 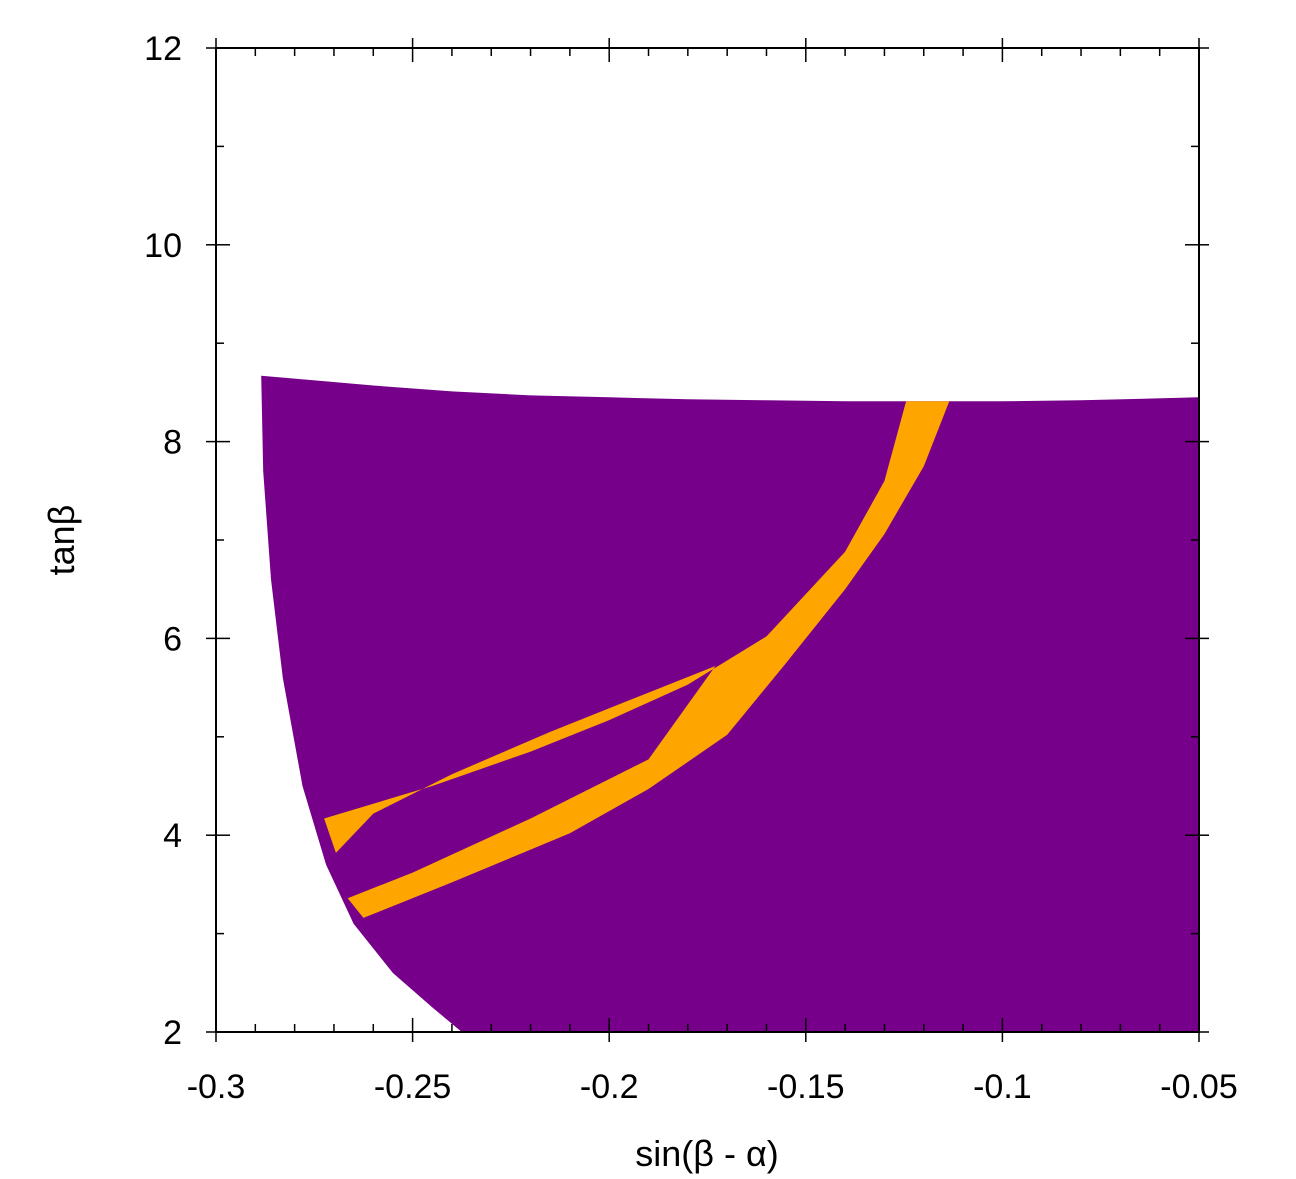 What do you see at coordinates (172, 443) in the screenshot?
I see `y-tick-label: 8` at bounding box center [172, 443].